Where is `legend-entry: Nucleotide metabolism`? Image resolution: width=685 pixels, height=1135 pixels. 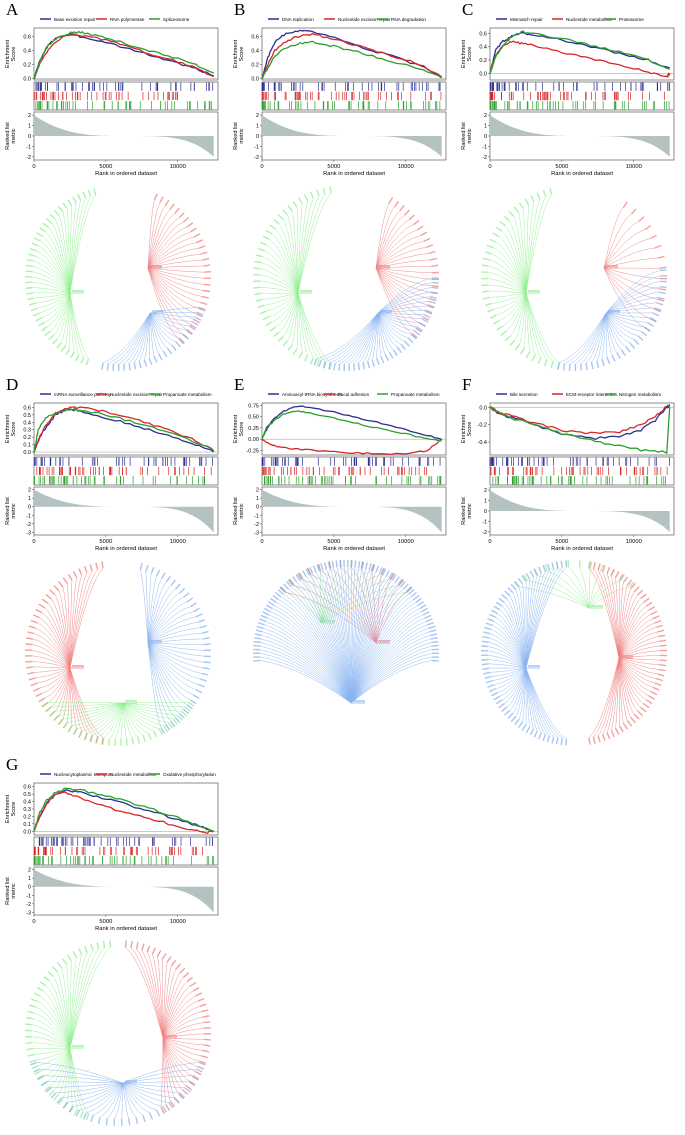
legend-entry: Nucleotide metabolism is located at coordinates (126, 774).